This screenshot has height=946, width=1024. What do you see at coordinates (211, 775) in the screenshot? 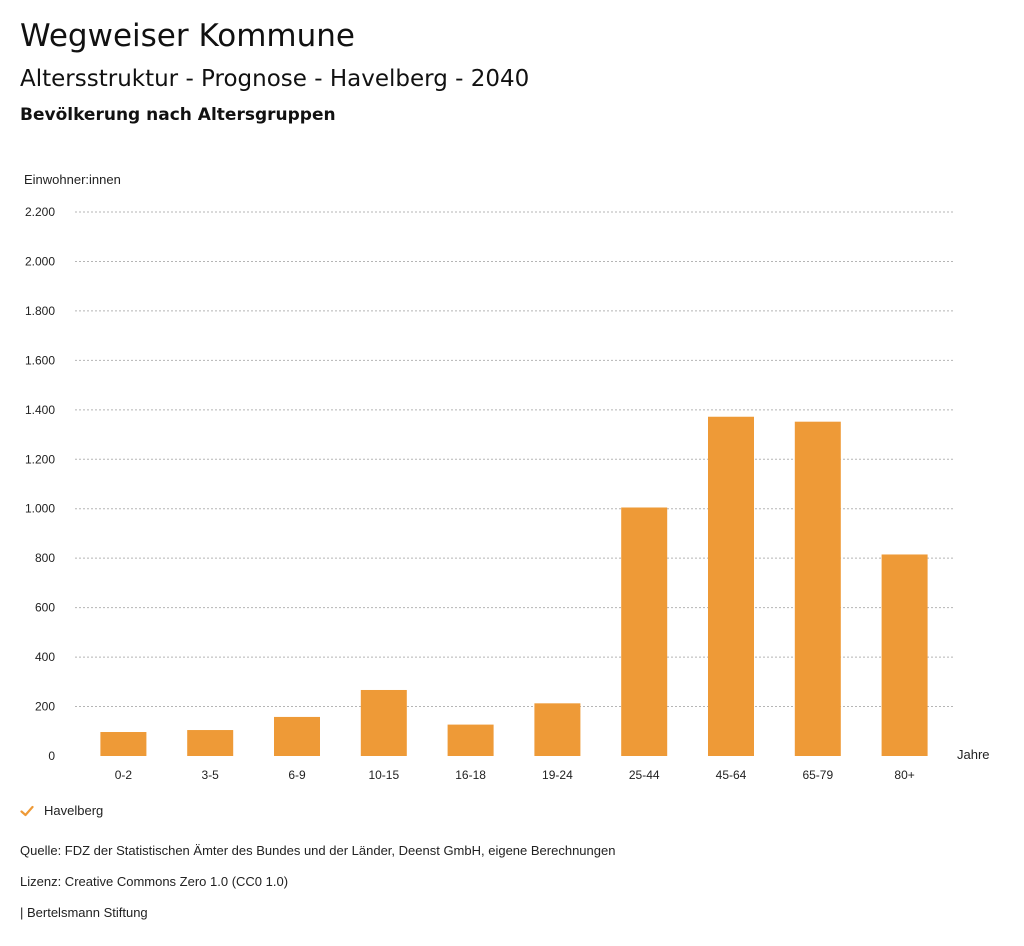
I see `x-tick-label: 3-5` at bounding box center [211, 775].